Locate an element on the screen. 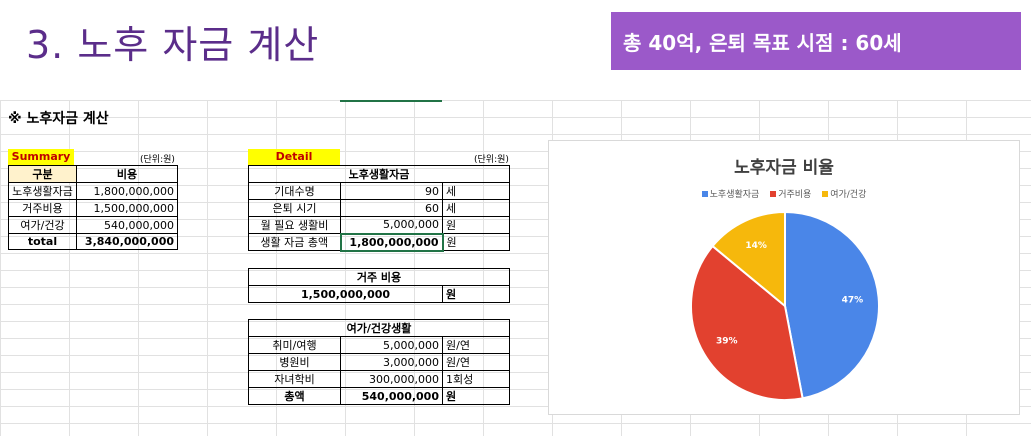  header-cell: 비용 is located at coordinates (127, 174).